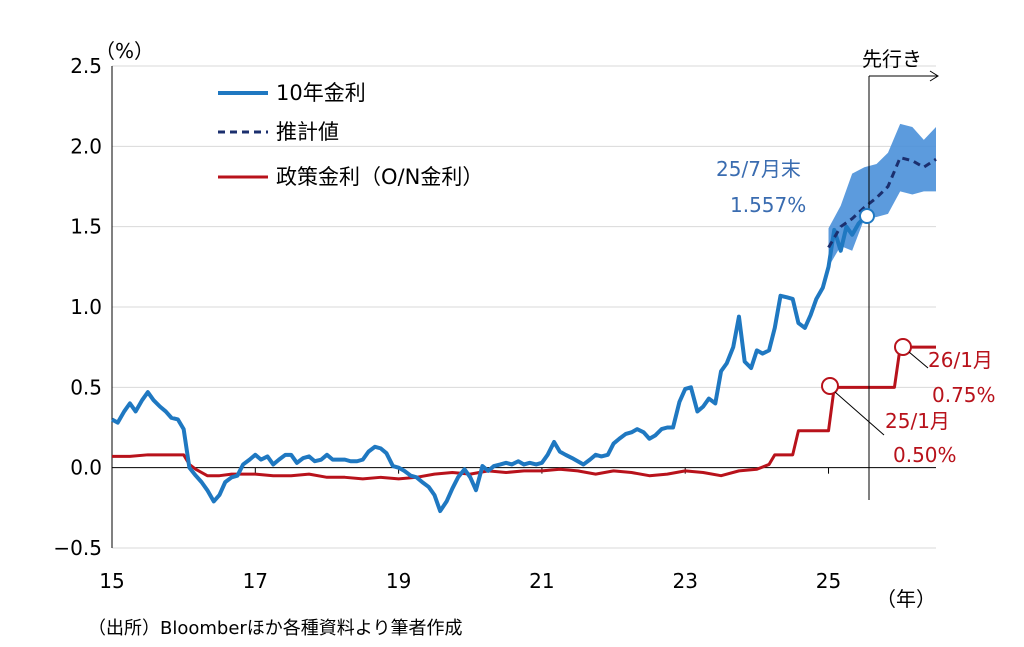 This screenshot has height=647, width=1024. What do you see at coordinates (859, 413) in the screenshot?
I see `annotation-policy-2501-leader` at bounding box center [859, 413].